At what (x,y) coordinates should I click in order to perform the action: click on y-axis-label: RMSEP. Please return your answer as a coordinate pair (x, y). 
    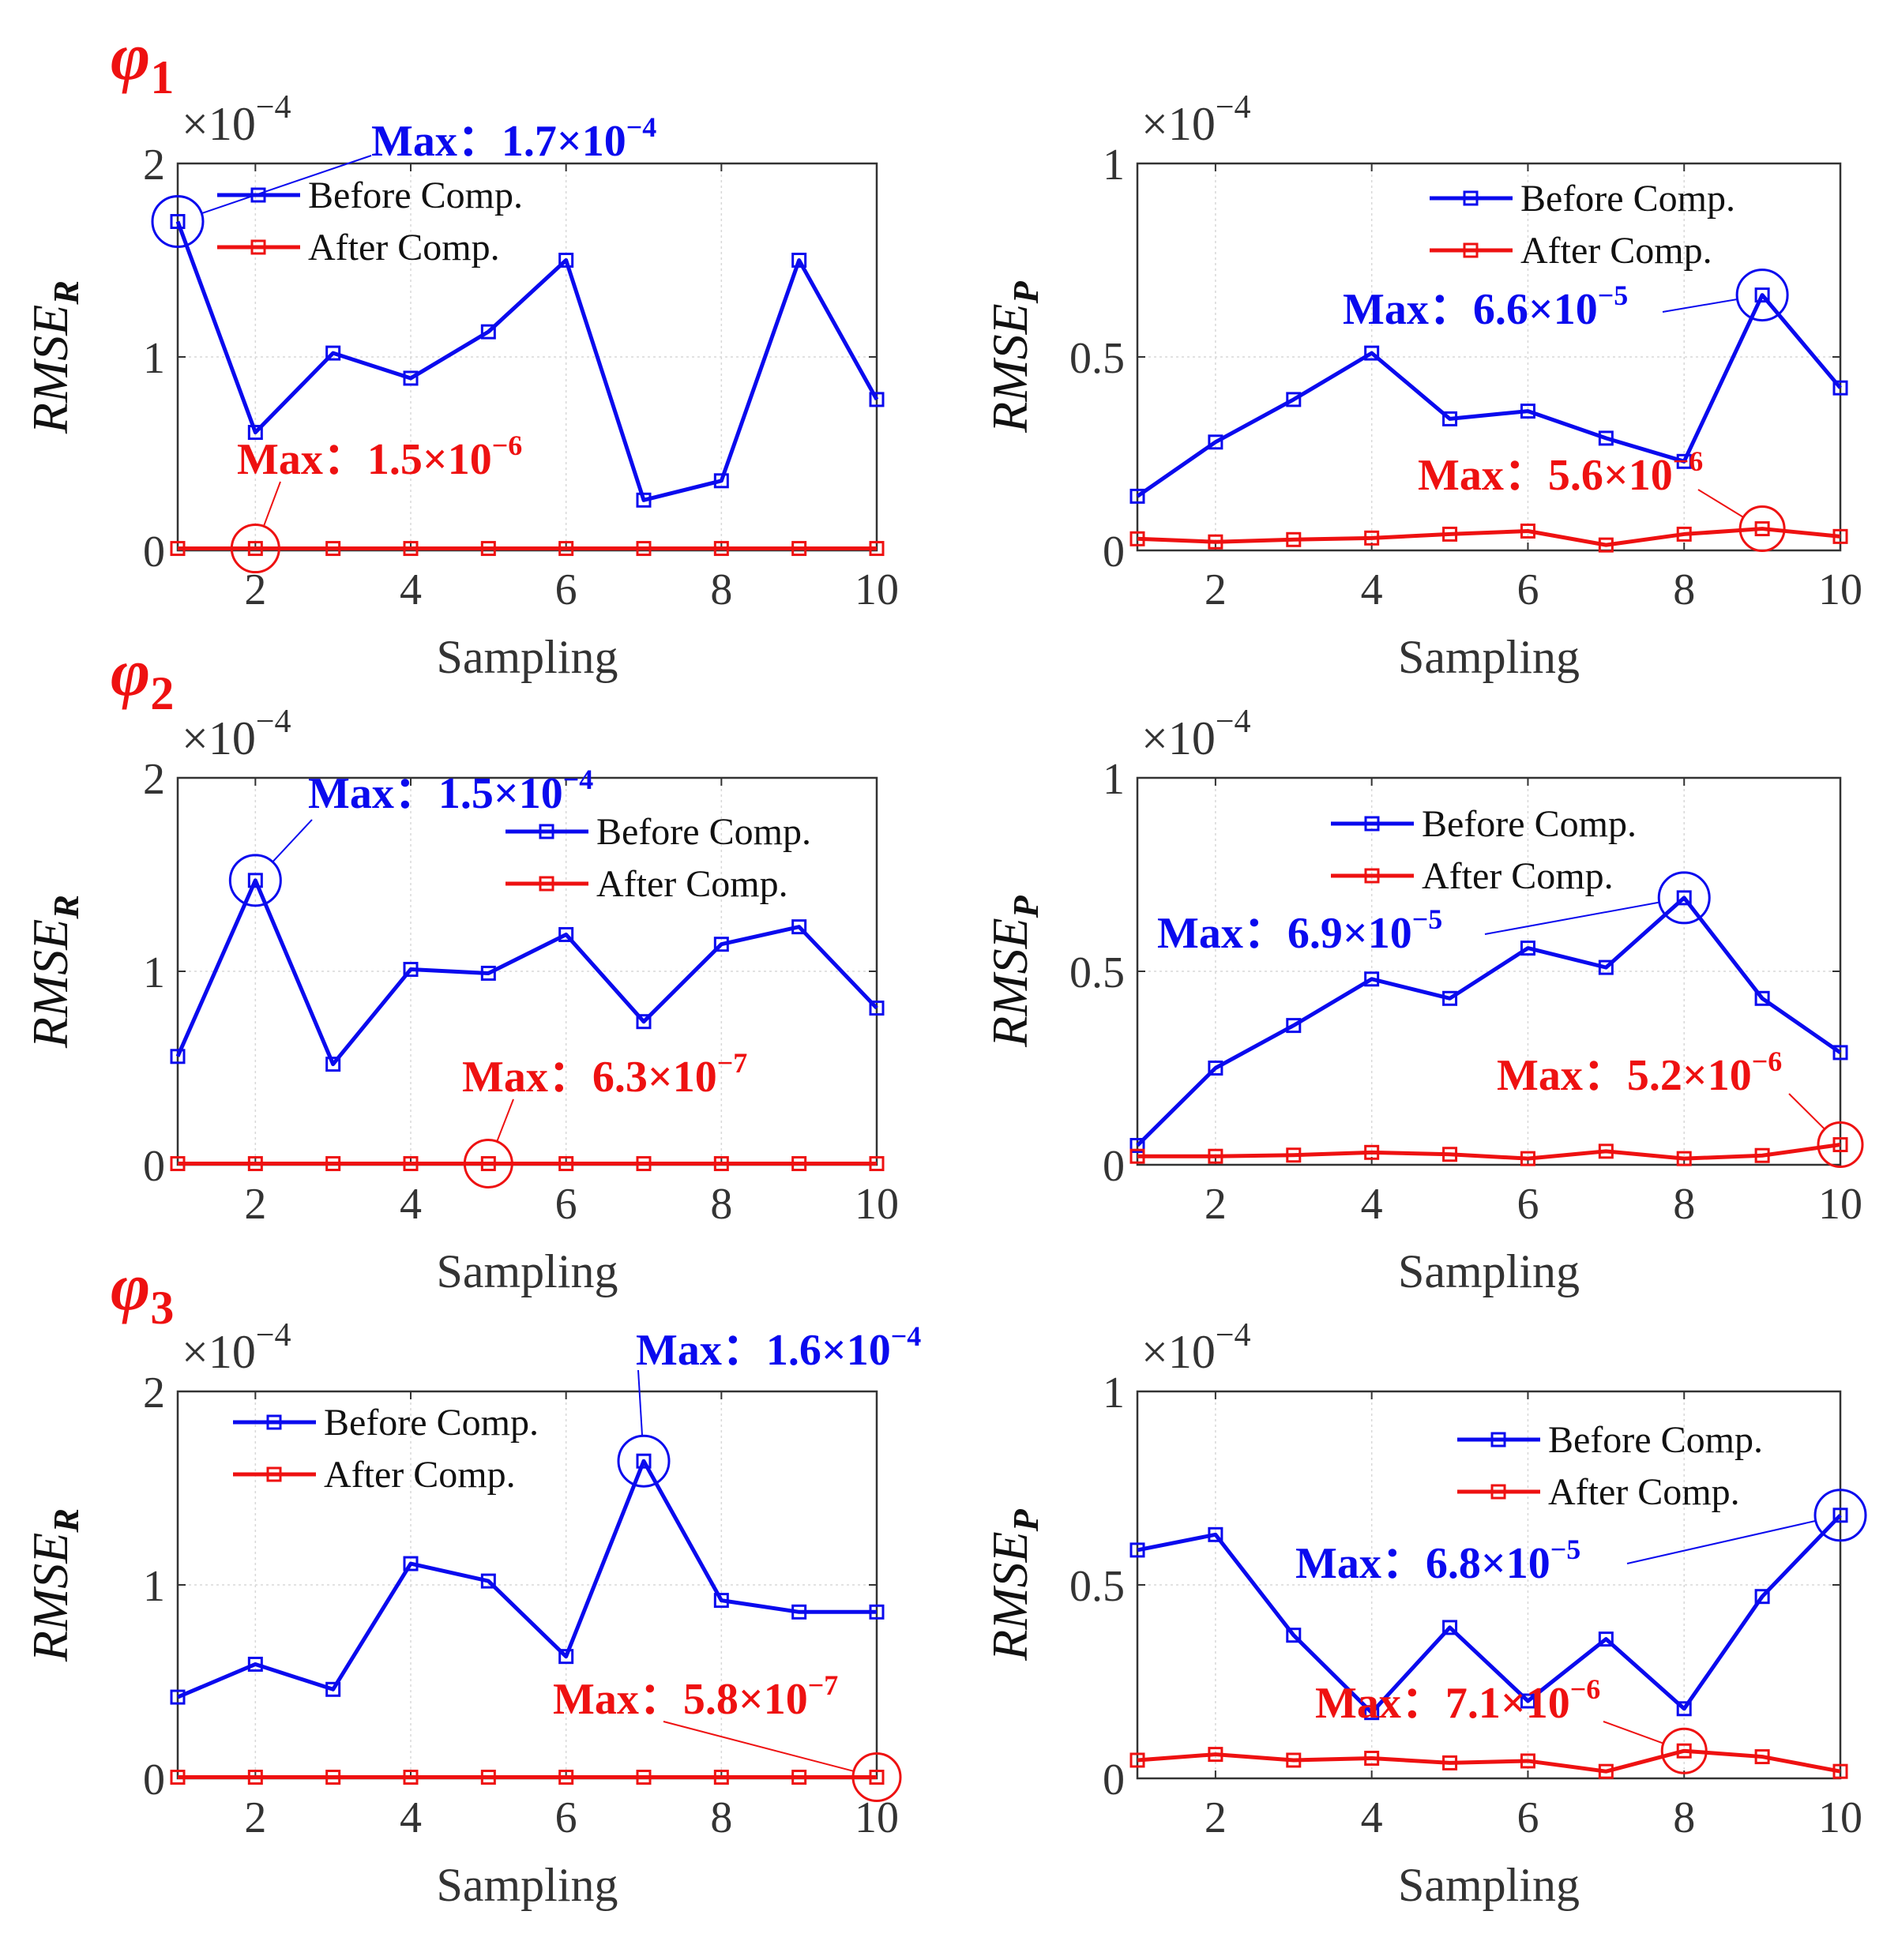
    Looking at the image, I should click on (1014, 971).